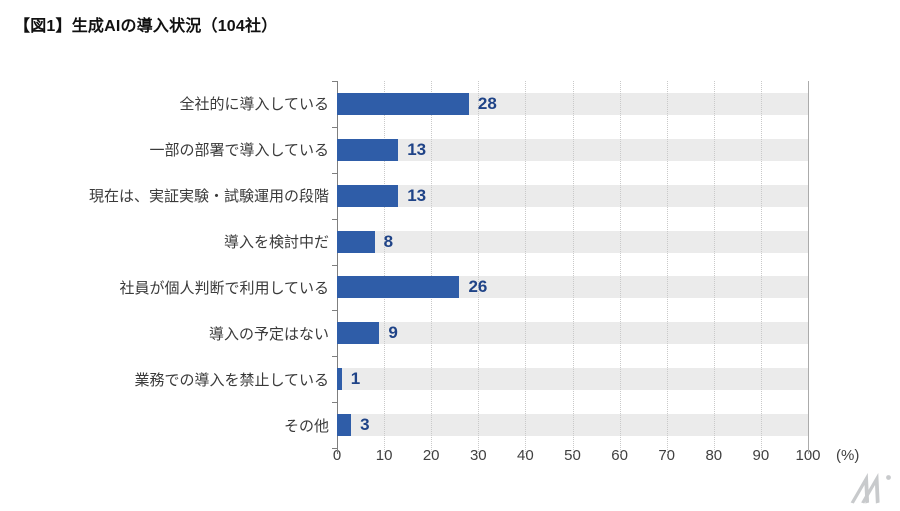  Describe the element at coordinates (231, 380) in the screenshot. I see `category-label: 業務での導入を禁止している` at that location.